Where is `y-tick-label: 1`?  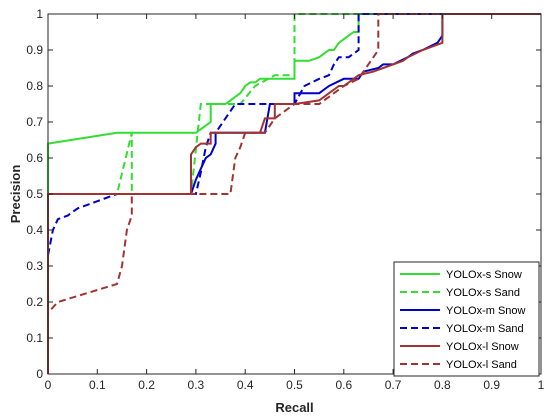
y-tick-label: 1 is located at coordinates (39, 14).